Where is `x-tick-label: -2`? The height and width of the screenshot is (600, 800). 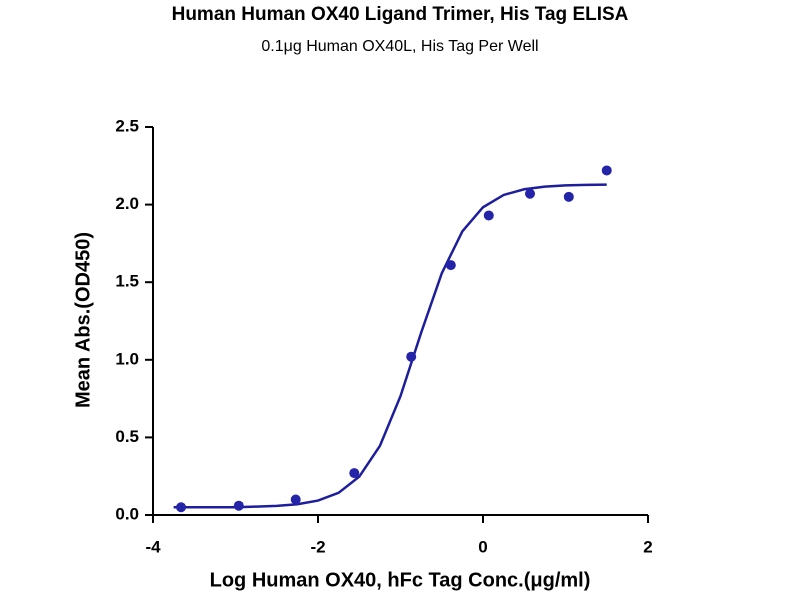
x-tick-label: -2 is located at coordinates (317, 546).